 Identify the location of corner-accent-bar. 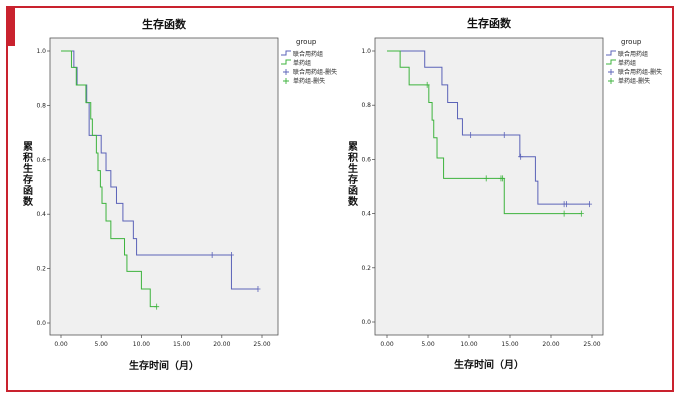
(10, 26).